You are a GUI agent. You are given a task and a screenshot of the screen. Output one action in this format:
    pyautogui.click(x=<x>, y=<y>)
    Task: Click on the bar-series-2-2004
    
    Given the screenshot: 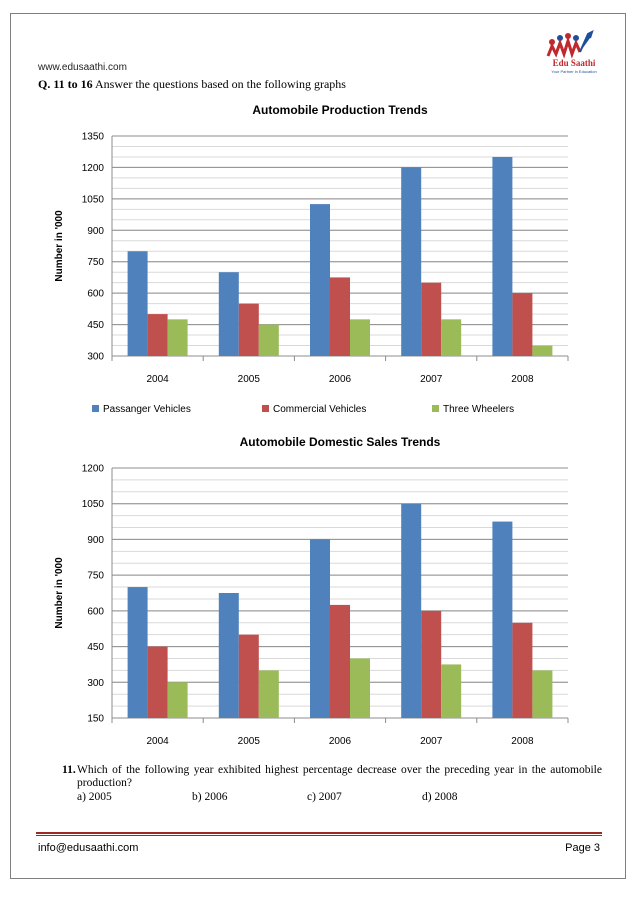 What is the action you would take?
    pyautogui.click(x=157, y=682)
    